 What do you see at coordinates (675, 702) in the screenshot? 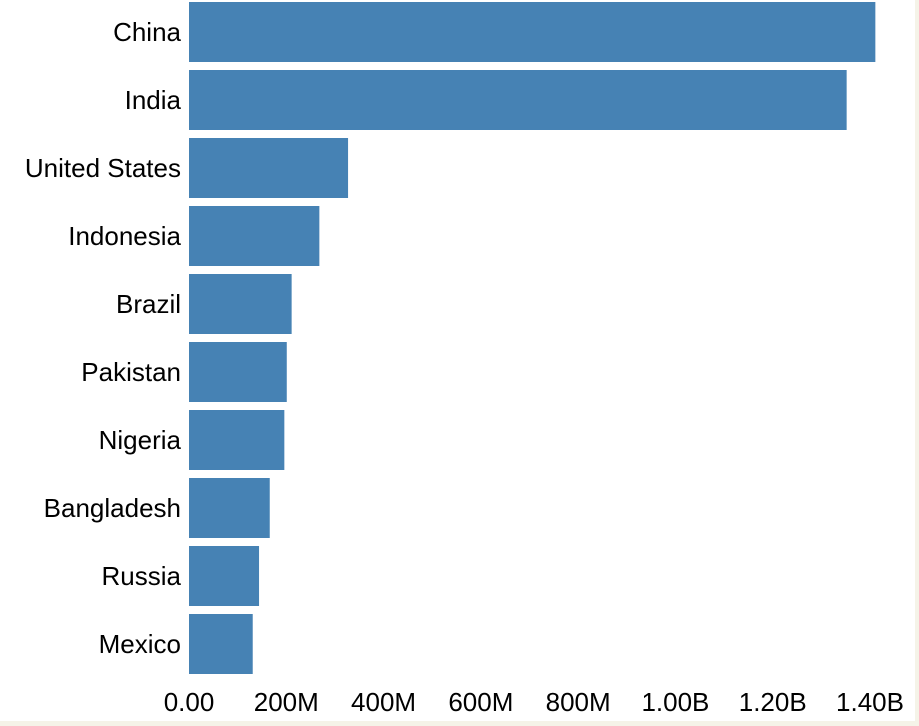
I see `x-tick-label: 1.00B` at bounding box center [675, 702].